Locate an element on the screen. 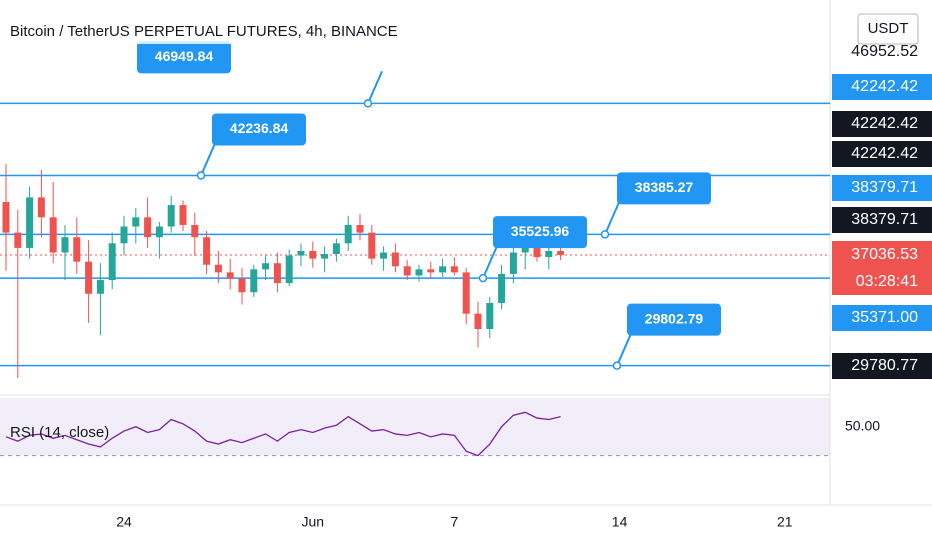 The width and height of the screenshot is (932, 550). x-tick-label: Jun is located at coordinates (313, 522).